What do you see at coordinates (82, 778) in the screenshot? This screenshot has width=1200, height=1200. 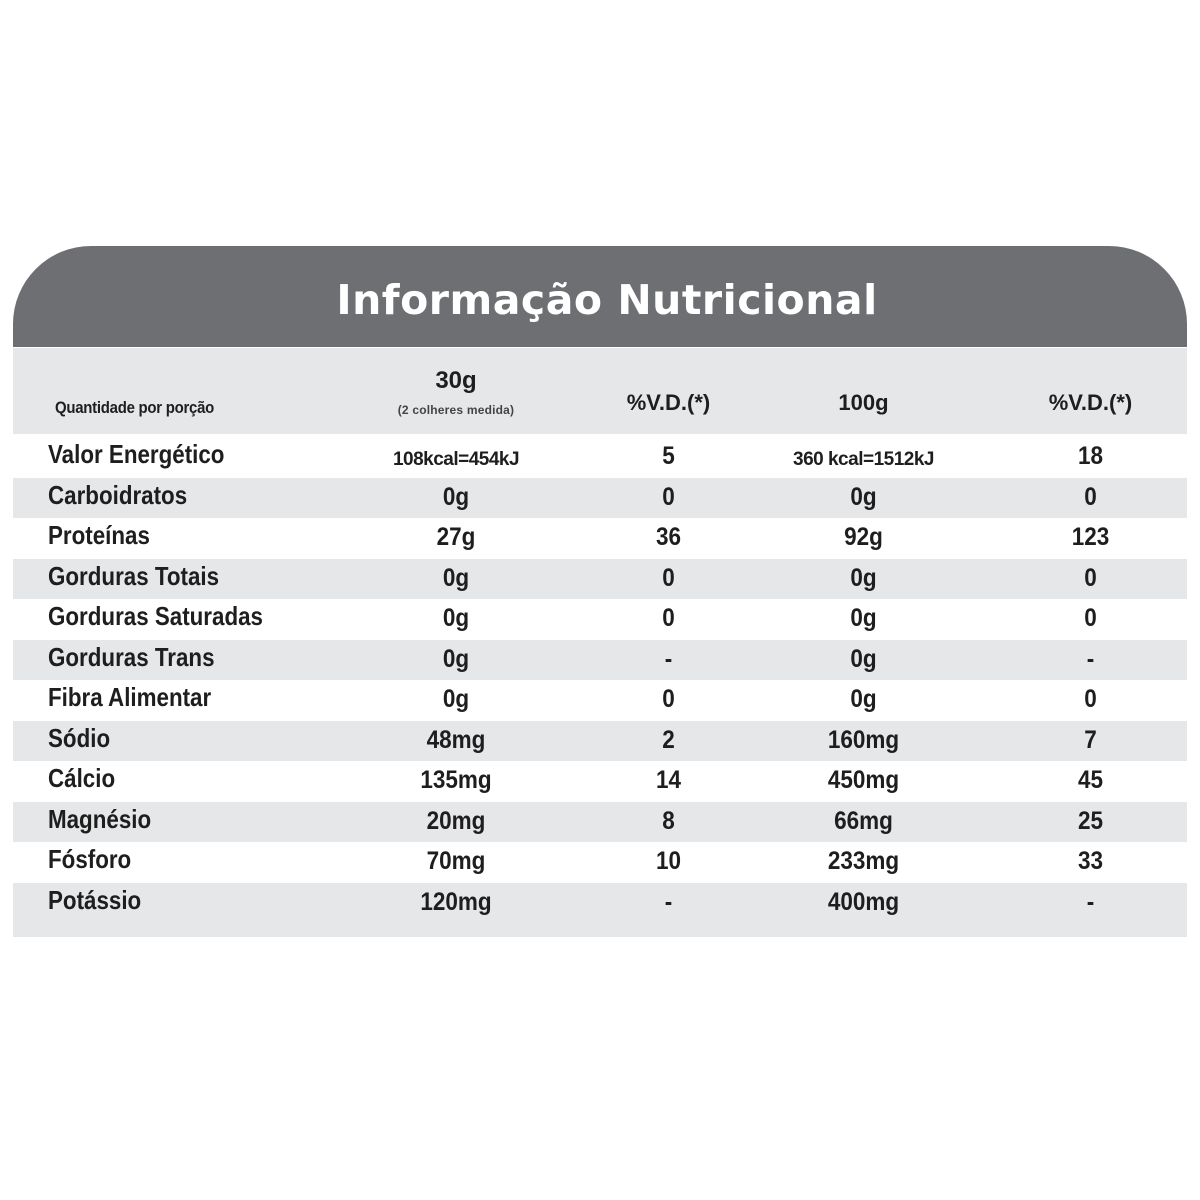 I see `nutrient-name: Cálcio` at bounding box center [82, 778].